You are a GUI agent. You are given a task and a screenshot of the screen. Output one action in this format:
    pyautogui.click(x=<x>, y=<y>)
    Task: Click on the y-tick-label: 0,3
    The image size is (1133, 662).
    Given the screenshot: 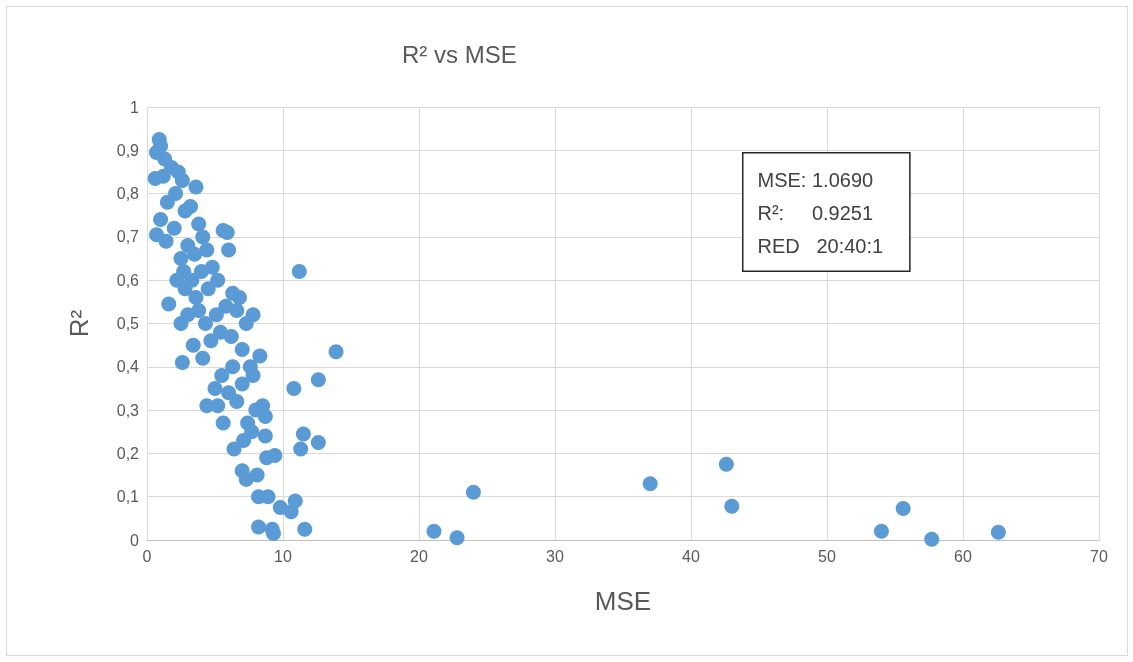 What is the action you would take?
    pyautogui.click(x=128, y=410)
    